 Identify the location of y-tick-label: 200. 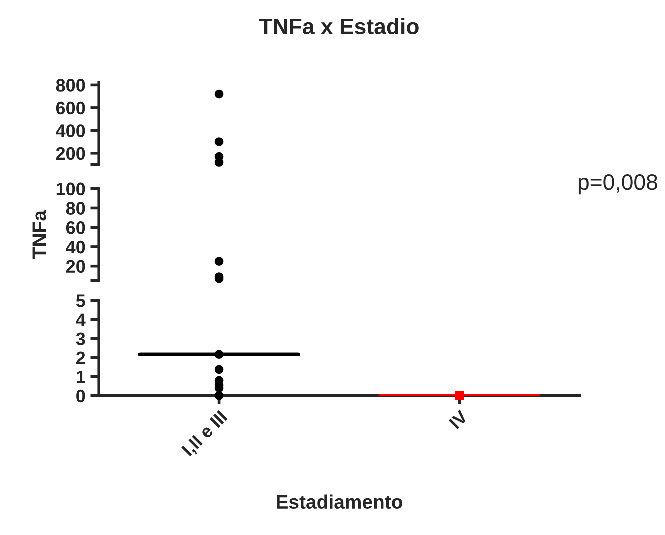
(71, 153).